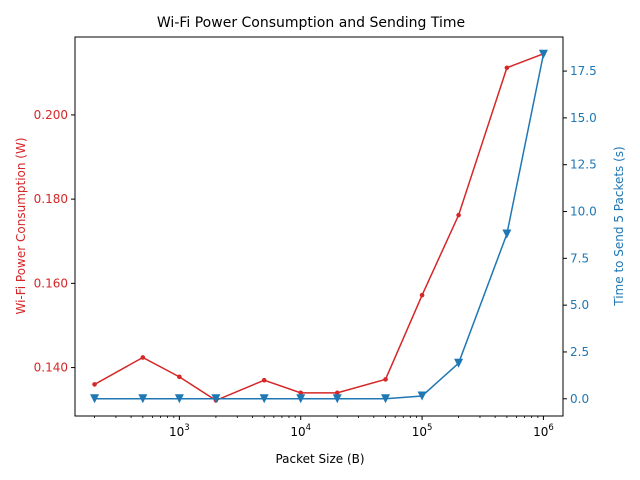  I want to click on x-tick-label: 10³, so click(179, 431).